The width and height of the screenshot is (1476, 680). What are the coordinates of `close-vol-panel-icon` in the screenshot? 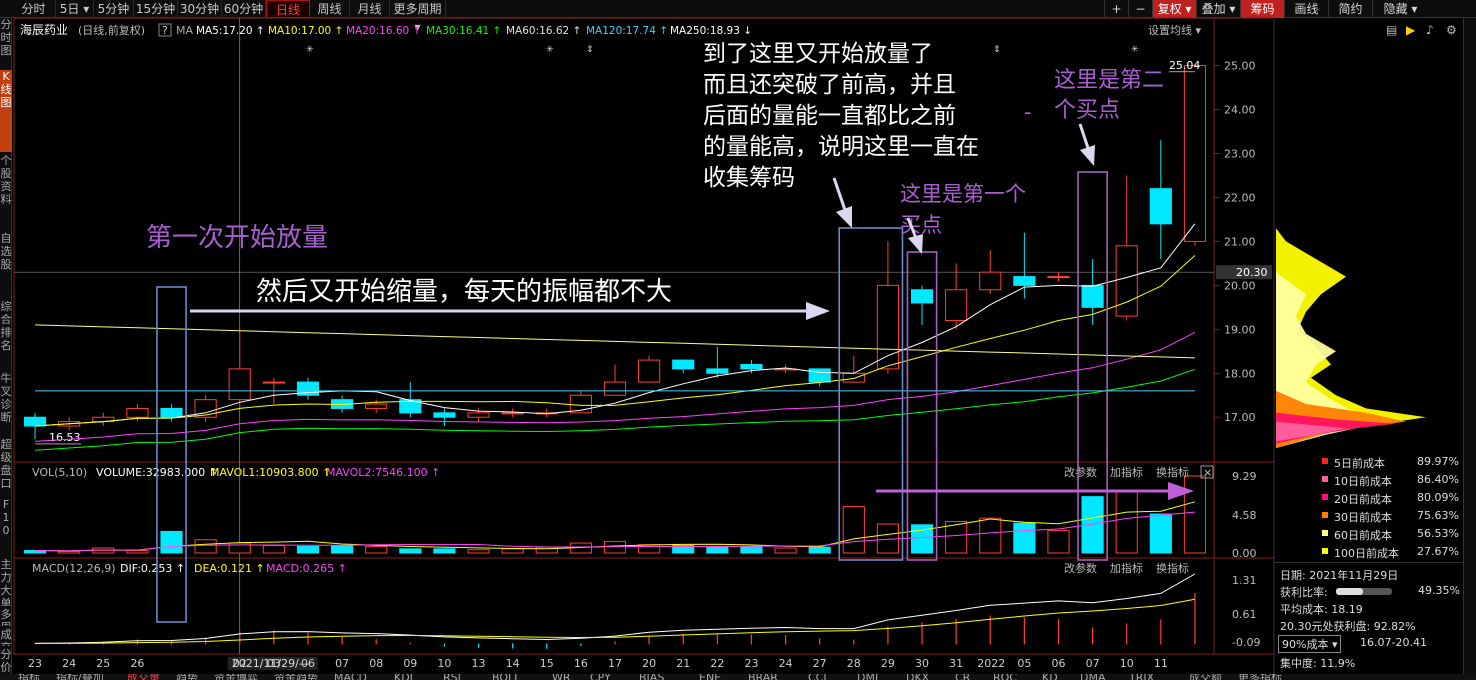 It's located at (1207, 472).